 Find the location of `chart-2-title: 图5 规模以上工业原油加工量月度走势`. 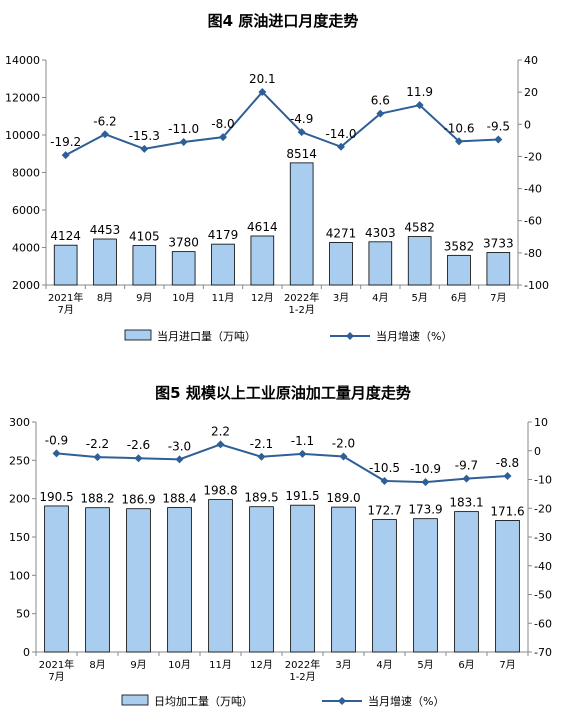

chart-2-title: 图5 规模以上工业原油加工量月度走势 is located at coordinates (283, 393).